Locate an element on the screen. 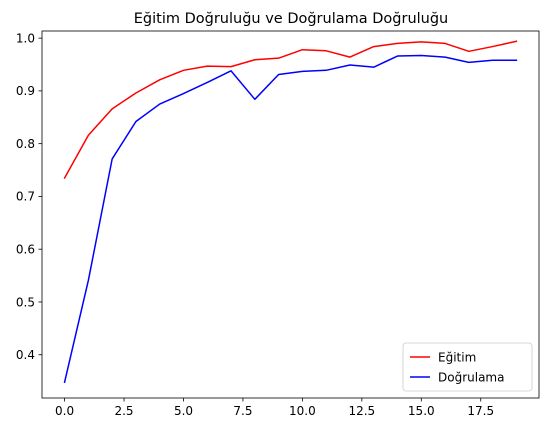 The height and width of the screenshot is (435, 547). y-tick-label: 1.0 is located at coordinates (25, 38).